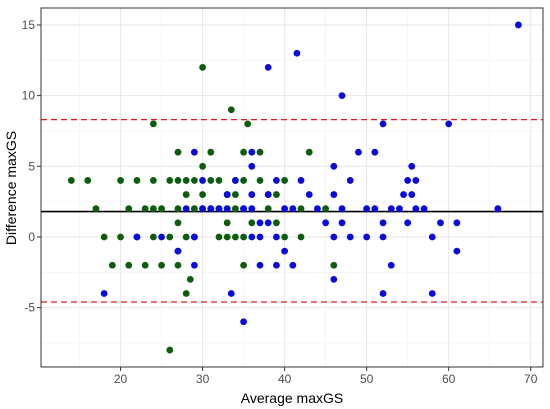  I want to click on x-tick-label: 40, so click(285, 379).